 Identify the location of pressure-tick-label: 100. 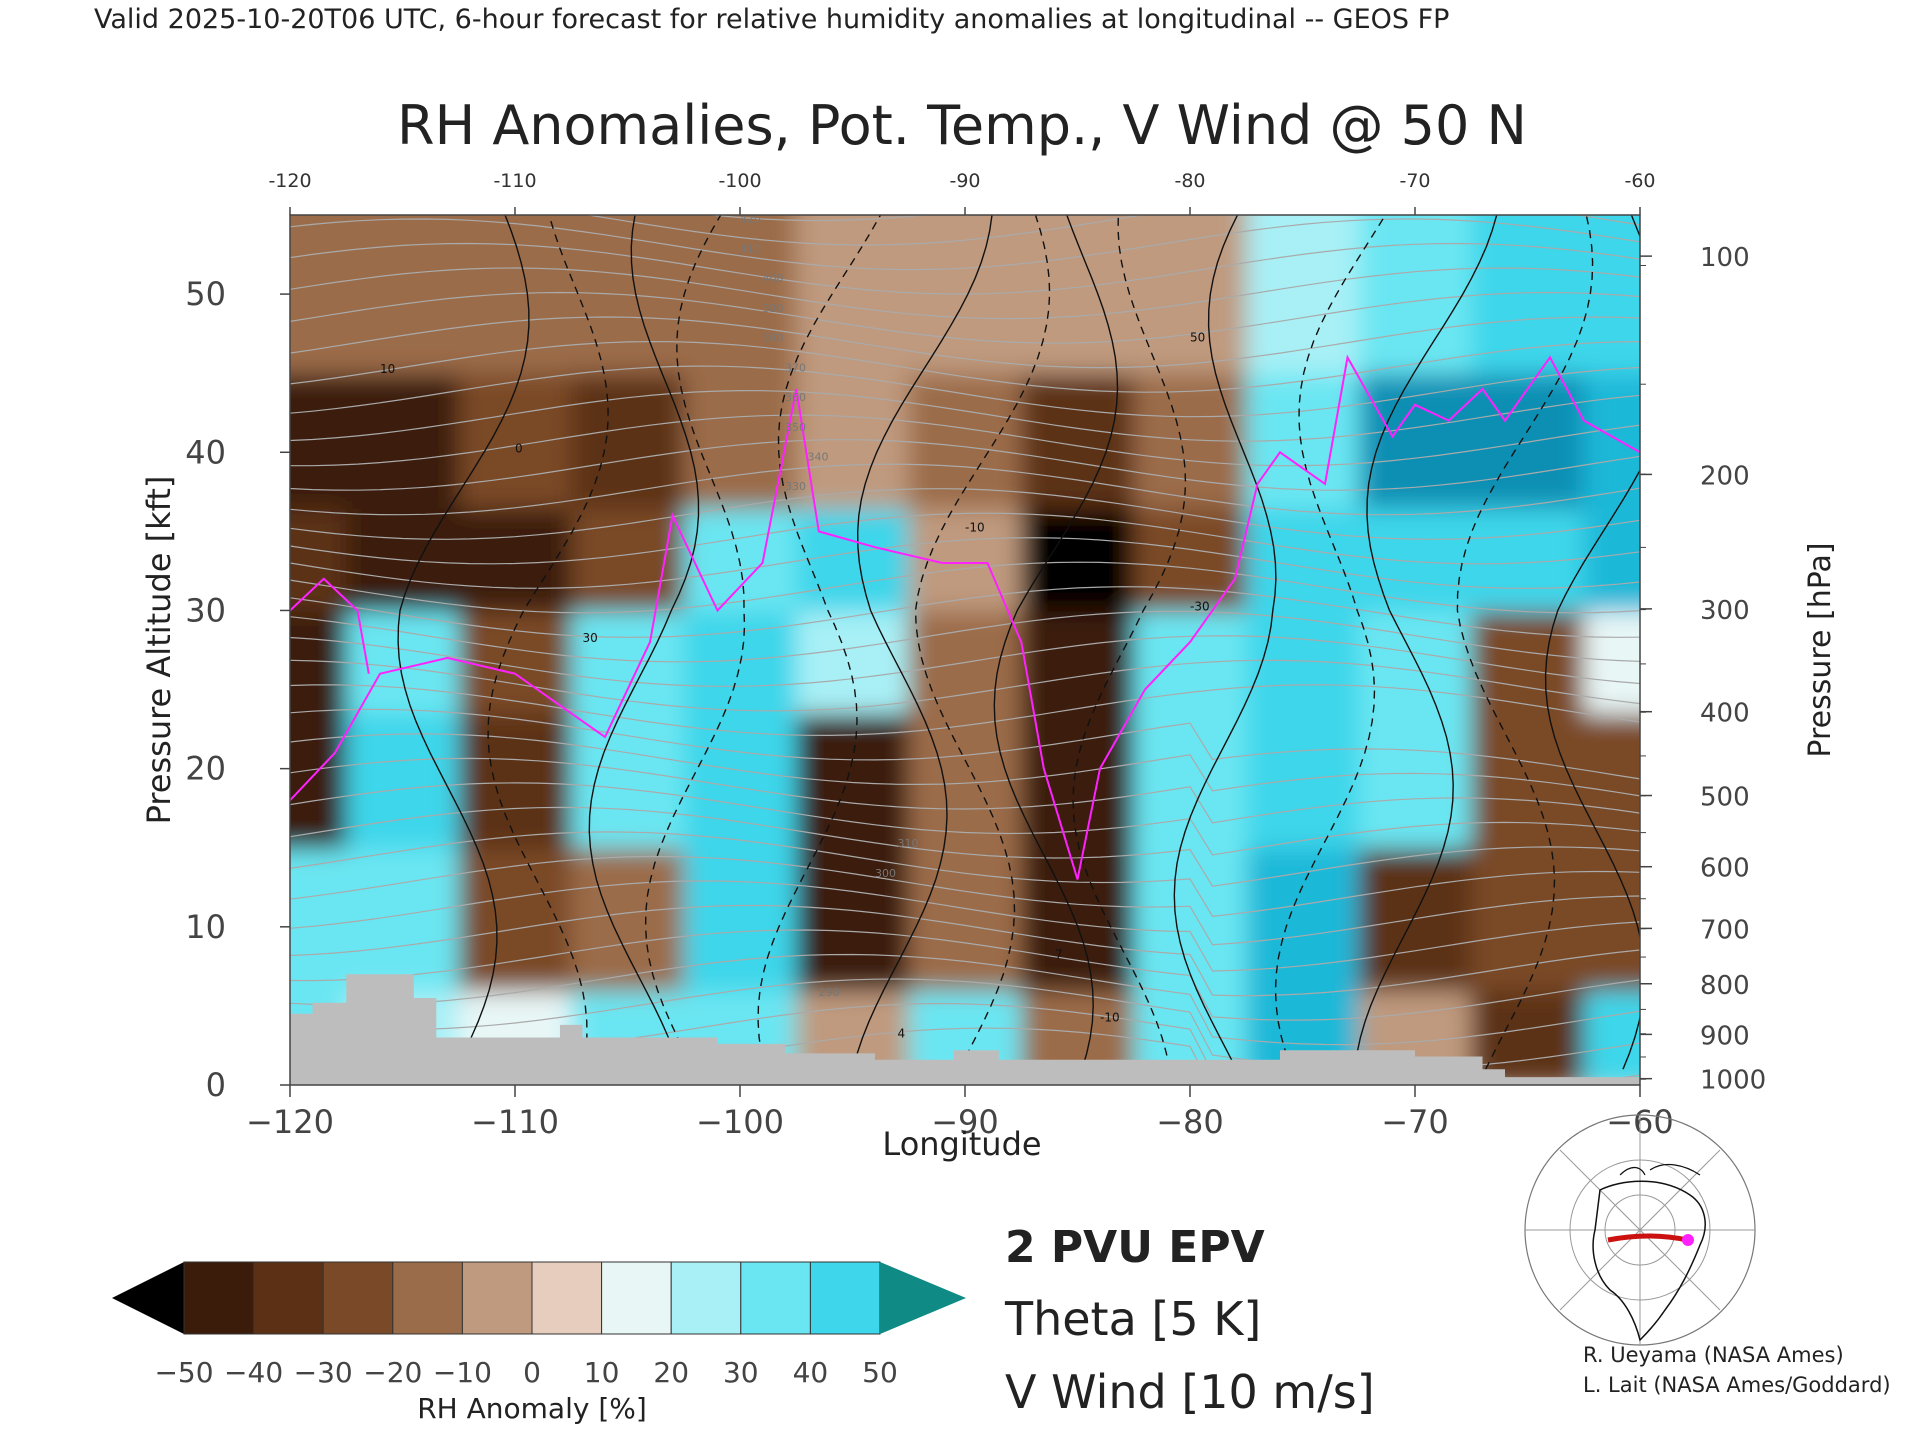
(1725, 258).